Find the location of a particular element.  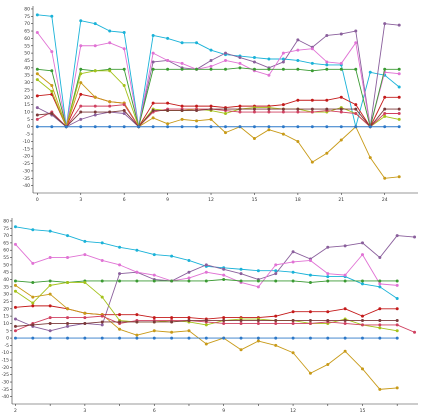

x-tick-label: 9 is located at coordinates (223, 410).